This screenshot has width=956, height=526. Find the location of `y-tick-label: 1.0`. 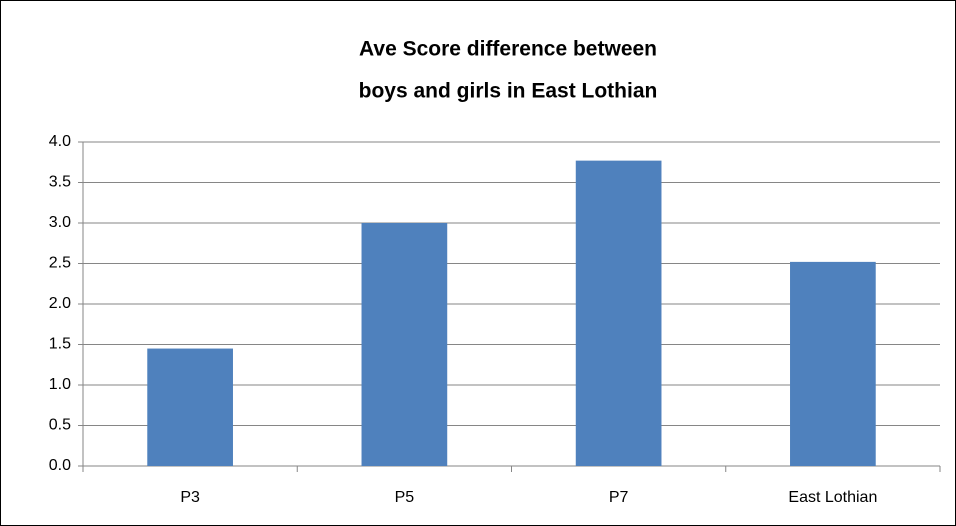

y-tick-label: 1.0 is located at coordinates (60, 384).